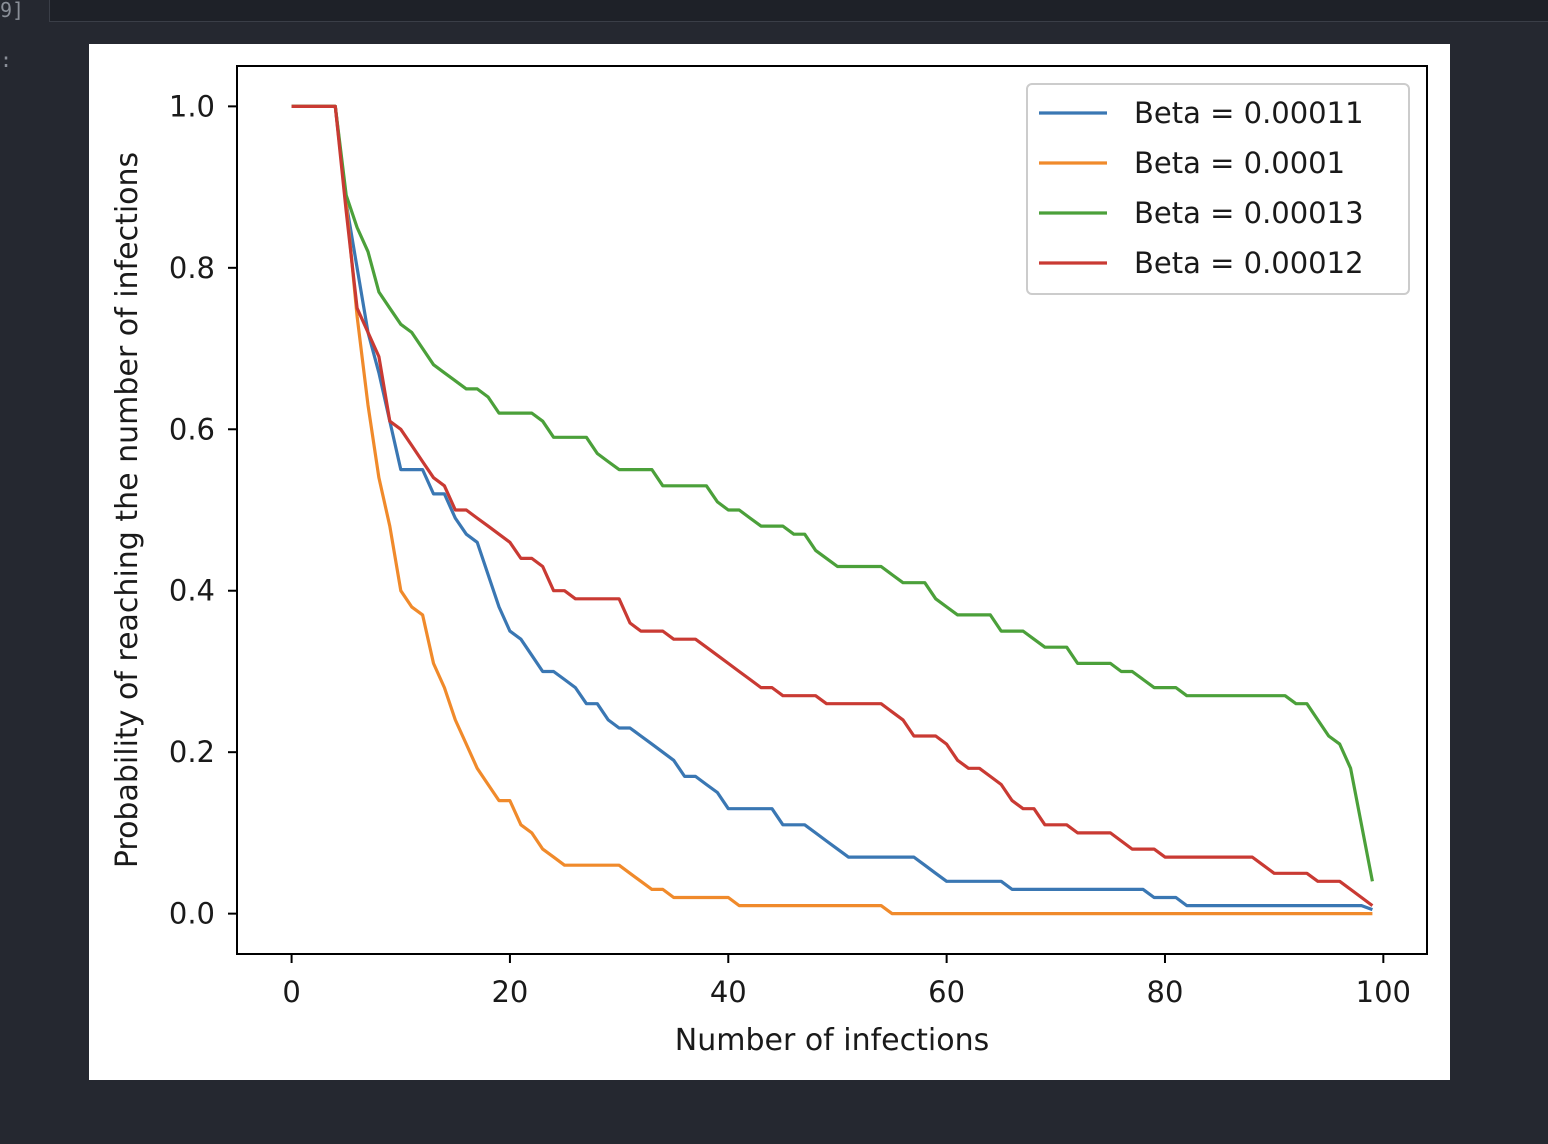  I want to click on x-tick-label: 20, so click(509, 992).